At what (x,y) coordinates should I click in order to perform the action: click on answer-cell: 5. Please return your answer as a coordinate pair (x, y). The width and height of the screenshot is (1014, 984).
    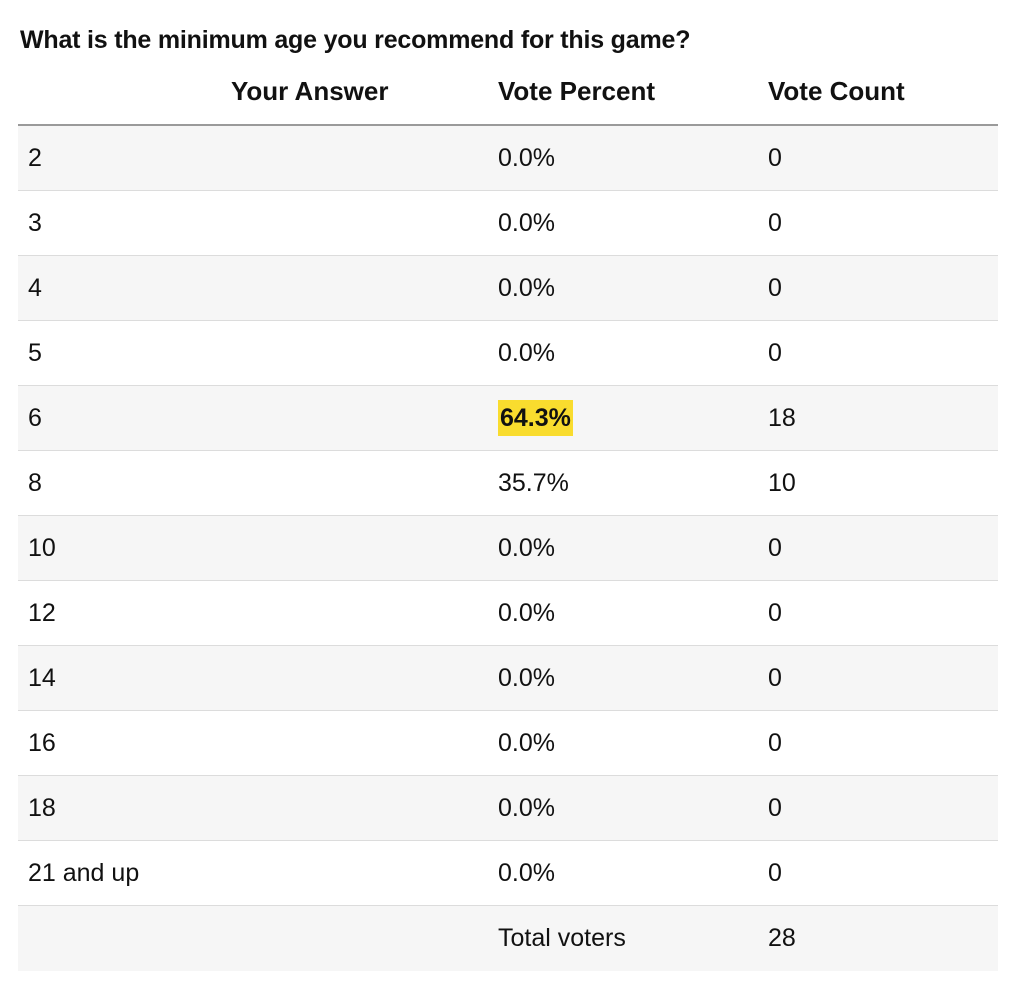
    Looking at the image, I should click on (35, 353).